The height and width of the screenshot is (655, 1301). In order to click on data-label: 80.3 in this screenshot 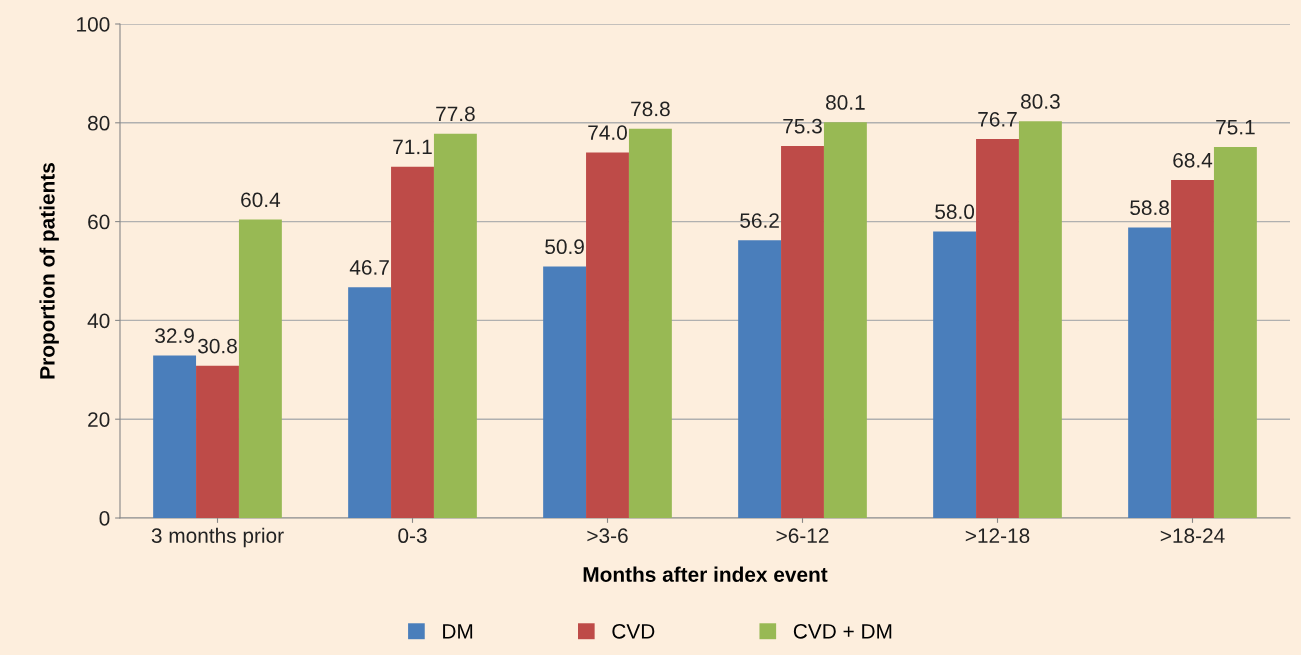, I will do `click(1040, 101)`.